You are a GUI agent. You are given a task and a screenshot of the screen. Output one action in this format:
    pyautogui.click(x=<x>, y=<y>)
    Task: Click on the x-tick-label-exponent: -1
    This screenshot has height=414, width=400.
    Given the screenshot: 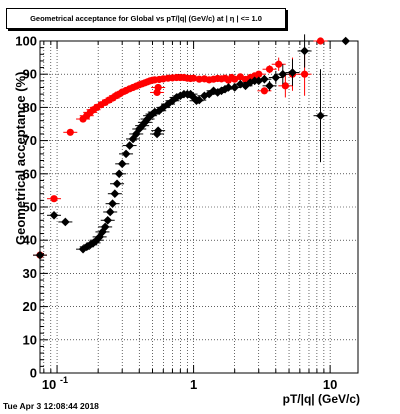 What is the action you would take?
    pyautogui.click(x=64, y=380)
    